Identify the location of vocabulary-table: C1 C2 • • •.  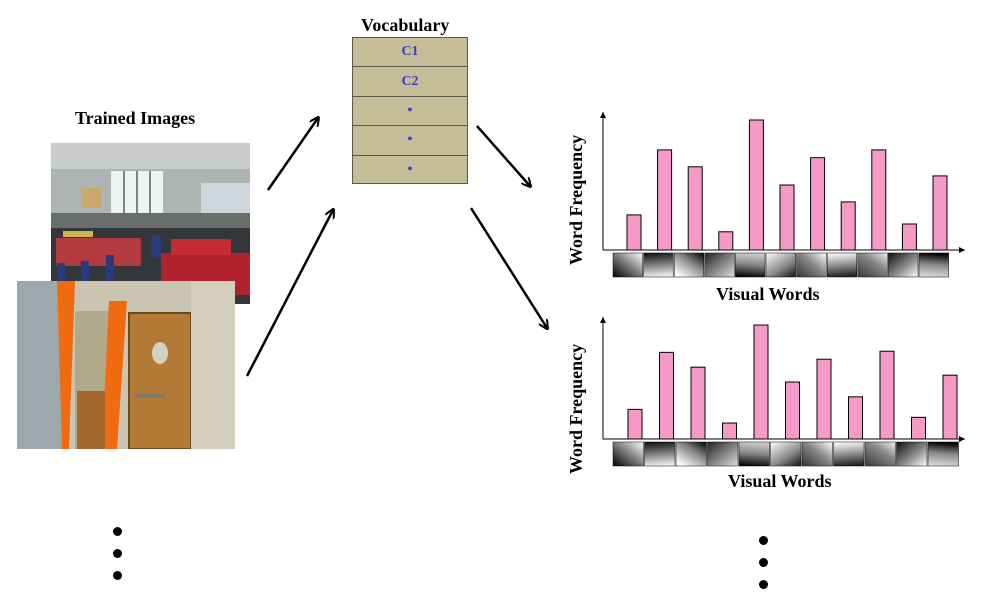
(410, 110).